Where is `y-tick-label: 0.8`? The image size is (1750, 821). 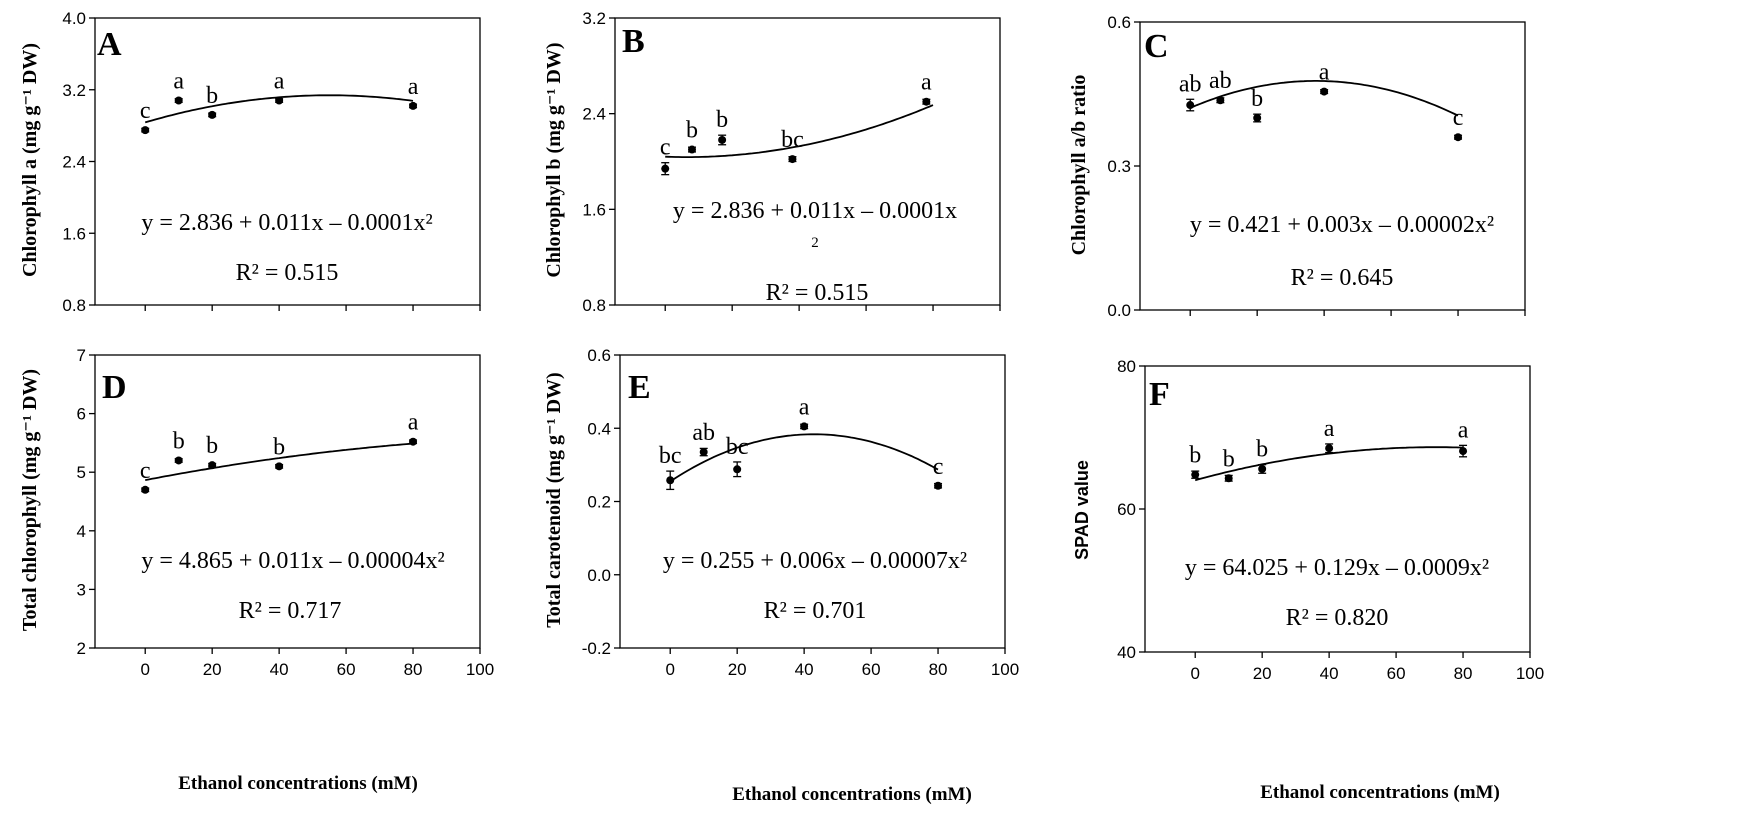
y-tick-label: 0.8 is located at coordinates (74, 305).